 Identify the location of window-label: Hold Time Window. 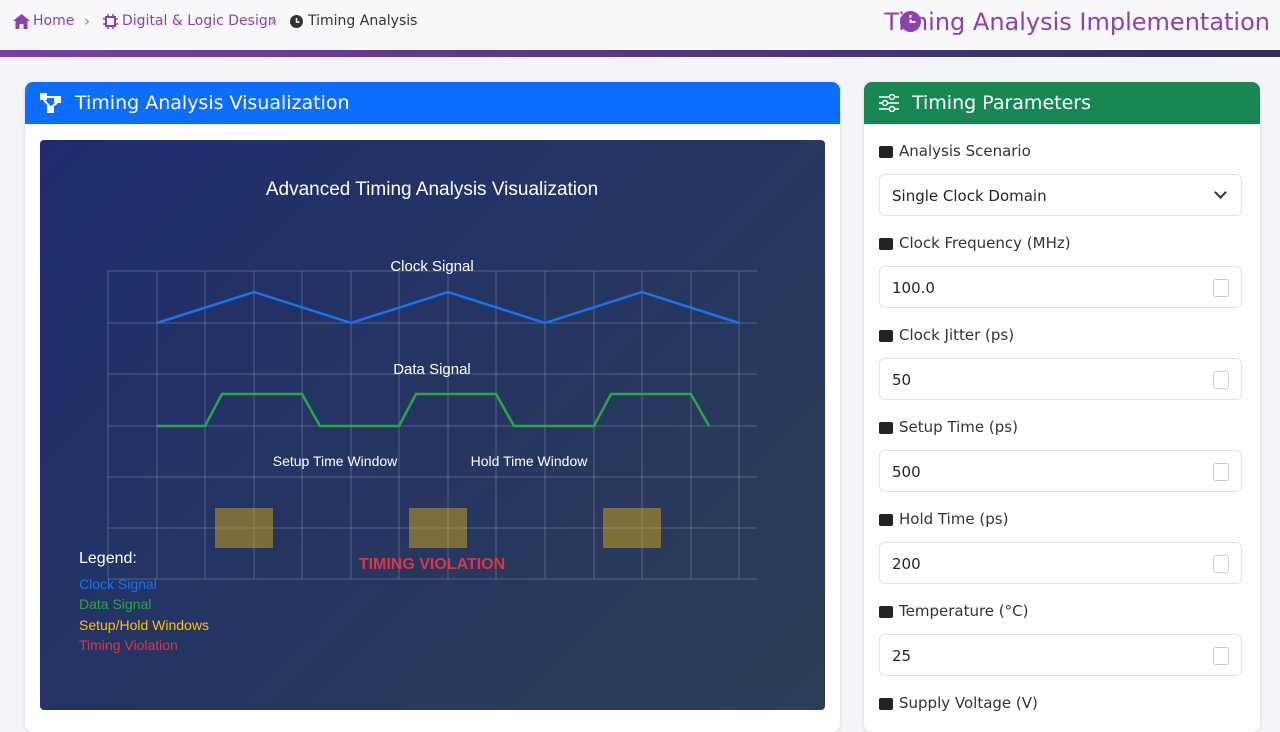
(530, 461).